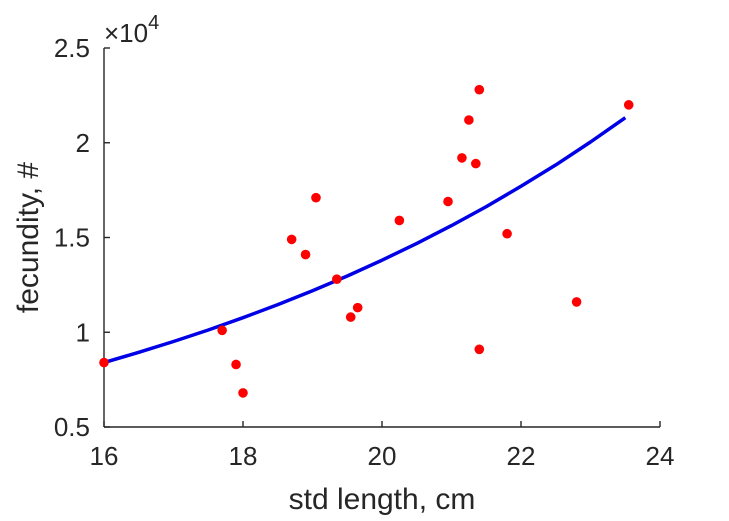 Image resolution: width=729 pixels, height=521 pixels. What do you see at coordinates (153, 23) in the screenshot?
I see `exponent-power: 4` at bounding box center [153, 23].